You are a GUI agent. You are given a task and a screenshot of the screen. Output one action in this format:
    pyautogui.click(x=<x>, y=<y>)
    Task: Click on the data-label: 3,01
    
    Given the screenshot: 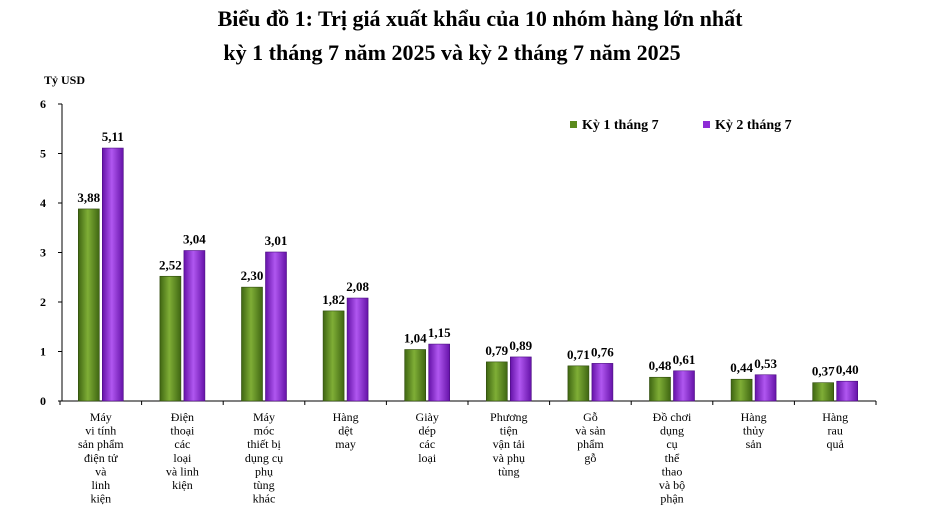 What is the action you would take?
    pyautogui.click(x=276, y=240)
    